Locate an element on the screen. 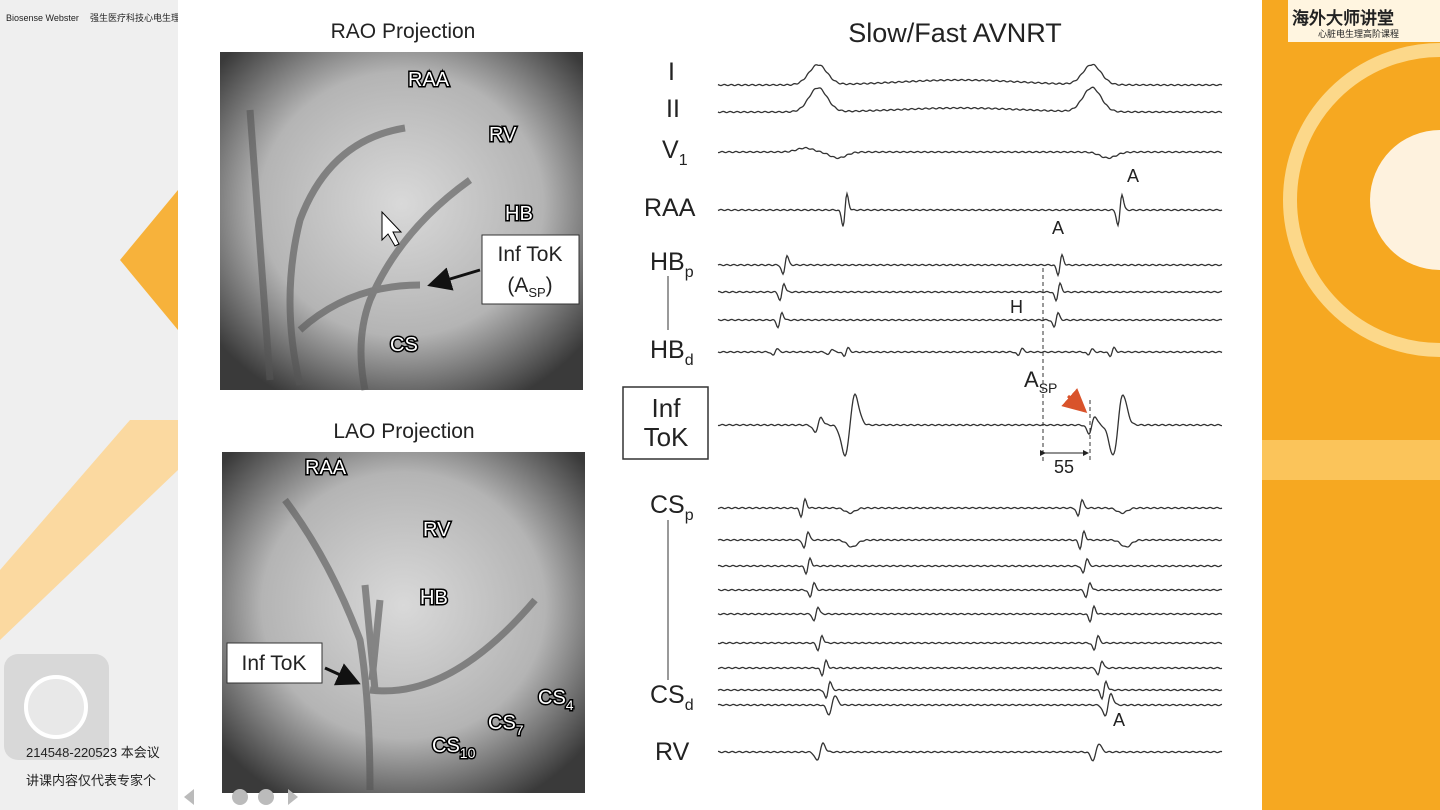  label: CS7 is located at coordinates (506, 725).